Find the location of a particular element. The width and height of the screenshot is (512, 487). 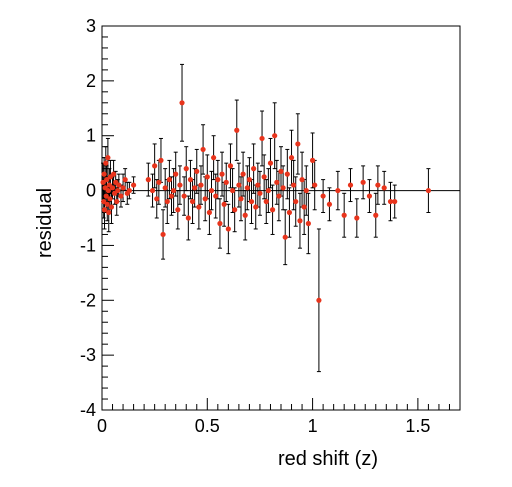

x-axis-ticks is located at coordinates (281, 404).